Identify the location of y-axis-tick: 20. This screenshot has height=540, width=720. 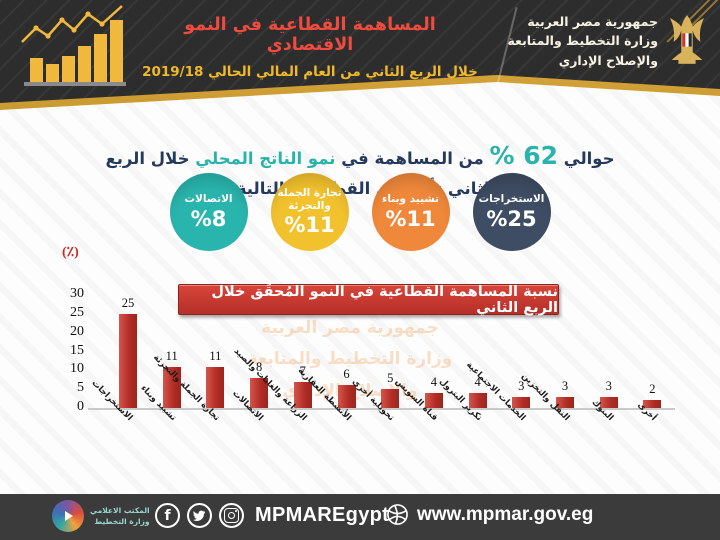
(77, 331).